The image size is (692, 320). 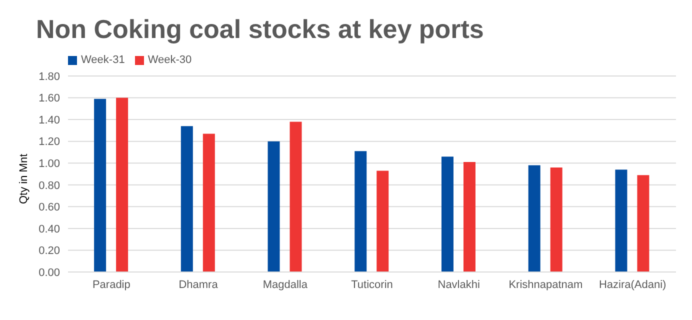 What do you see at coordinates (49, 120) in the screenshot?
I see `y-tick-label: 1.40` at bounding box center [49, 120].